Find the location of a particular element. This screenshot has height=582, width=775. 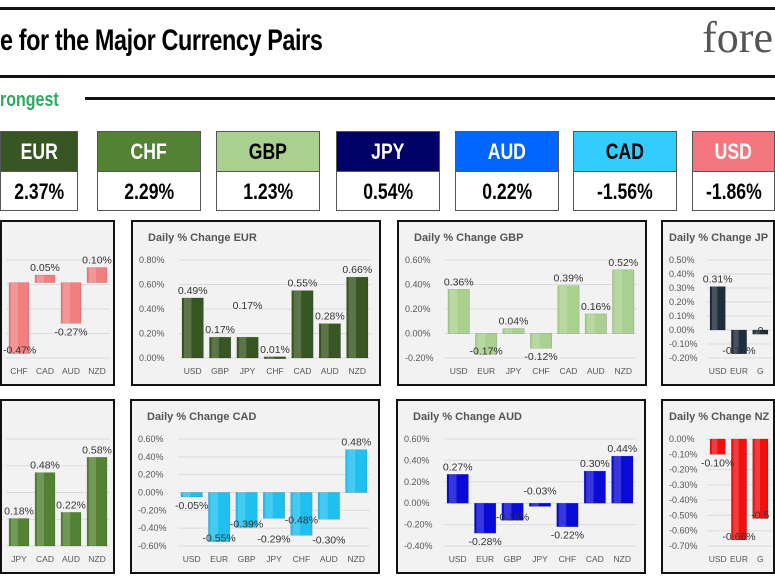

currency-name: USD is located at coordinates (733, 152).